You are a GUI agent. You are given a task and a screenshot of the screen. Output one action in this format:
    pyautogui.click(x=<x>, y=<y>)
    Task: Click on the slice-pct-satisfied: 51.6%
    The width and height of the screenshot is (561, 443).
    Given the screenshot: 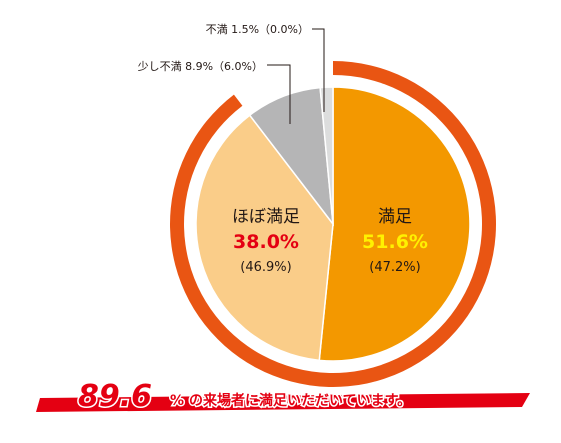 What is the action you would take?
    pyautogui.click(x=395, y=242)
    